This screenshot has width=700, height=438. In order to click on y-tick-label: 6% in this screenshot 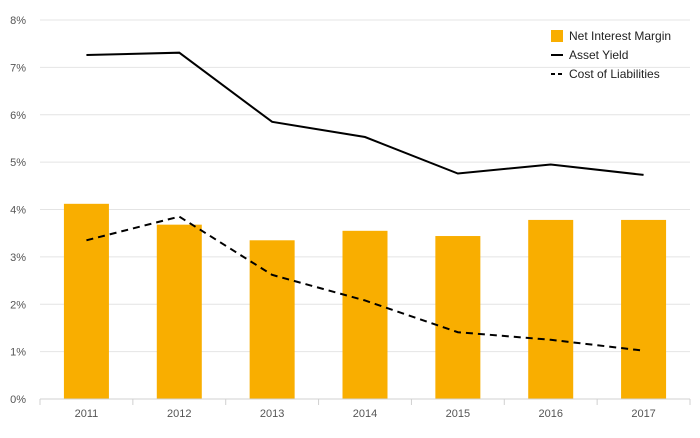, I will do `click(18, 116)`.